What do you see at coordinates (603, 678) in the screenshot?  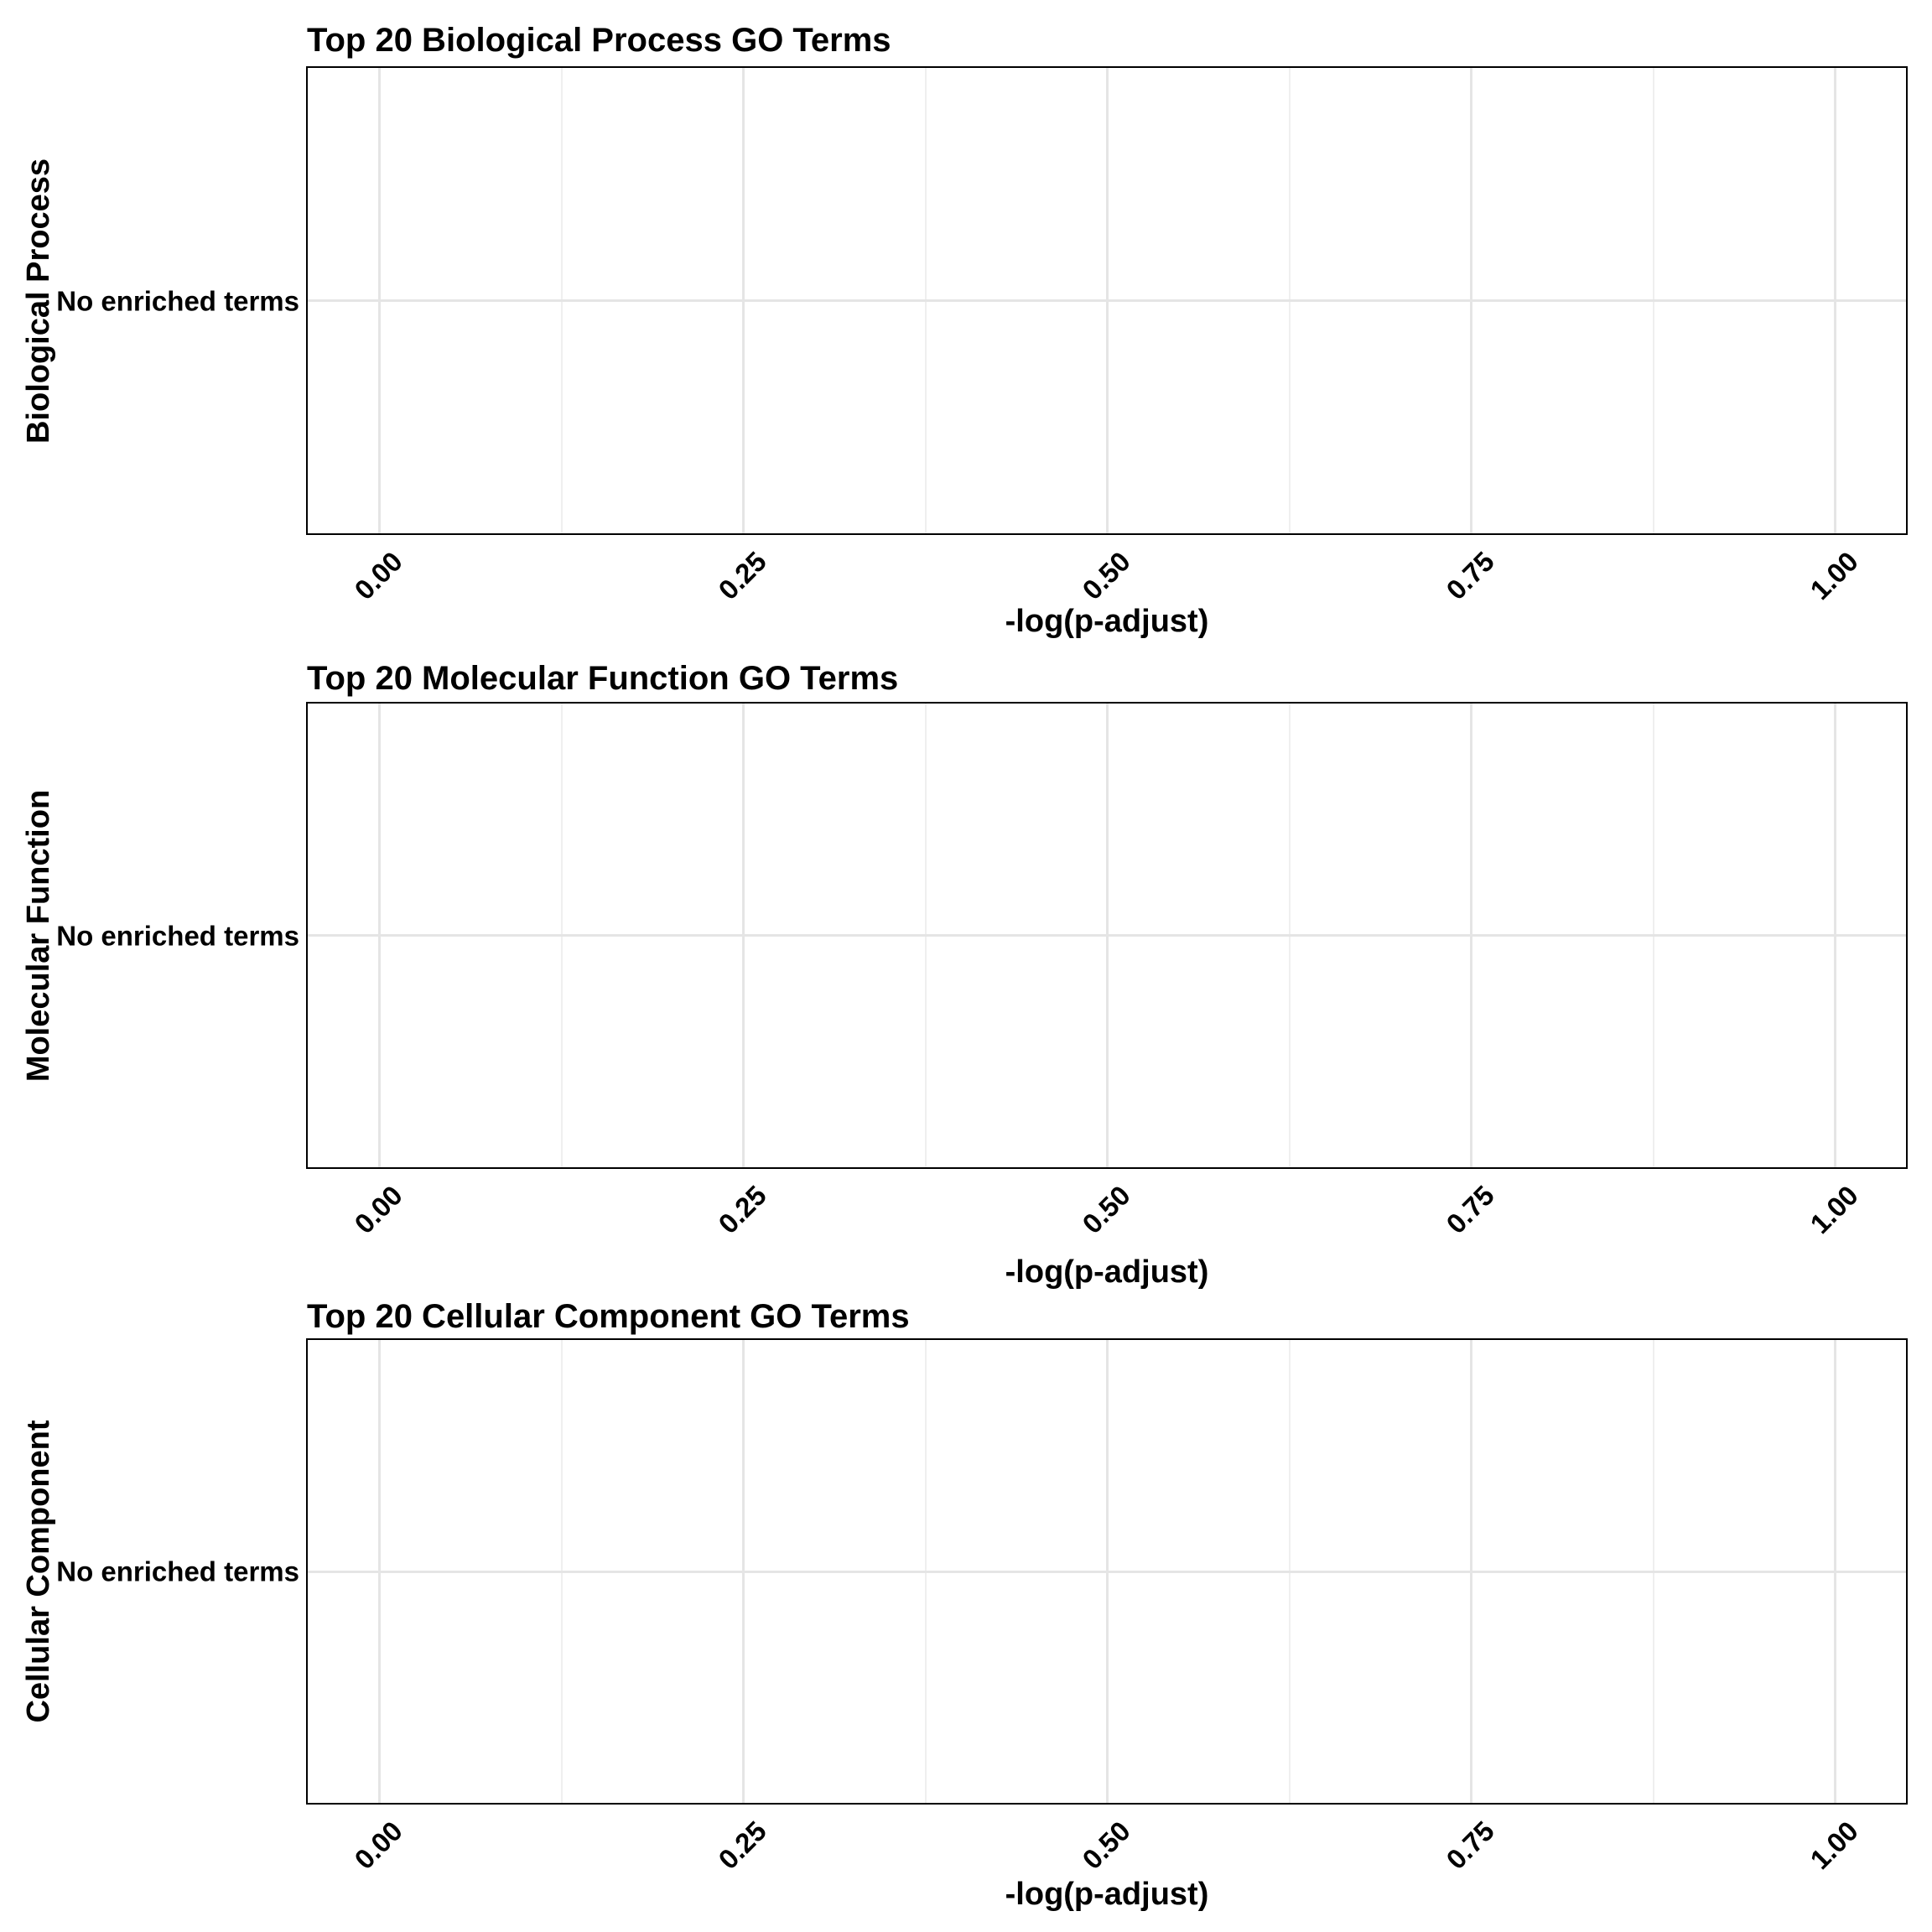 I see `chart-title: Top 20 Molecular Function GO Terms` at bounding box center [603, 678].